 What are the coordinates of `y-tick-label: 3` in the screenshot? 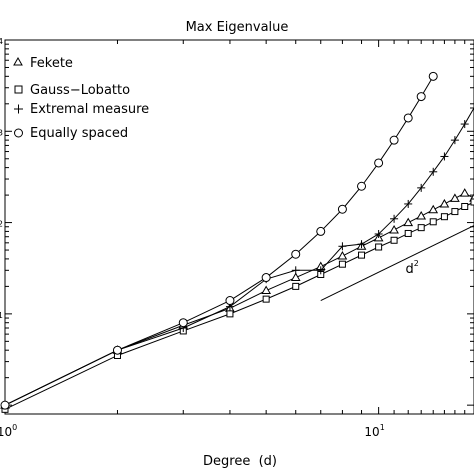 It's located at (1, 132).